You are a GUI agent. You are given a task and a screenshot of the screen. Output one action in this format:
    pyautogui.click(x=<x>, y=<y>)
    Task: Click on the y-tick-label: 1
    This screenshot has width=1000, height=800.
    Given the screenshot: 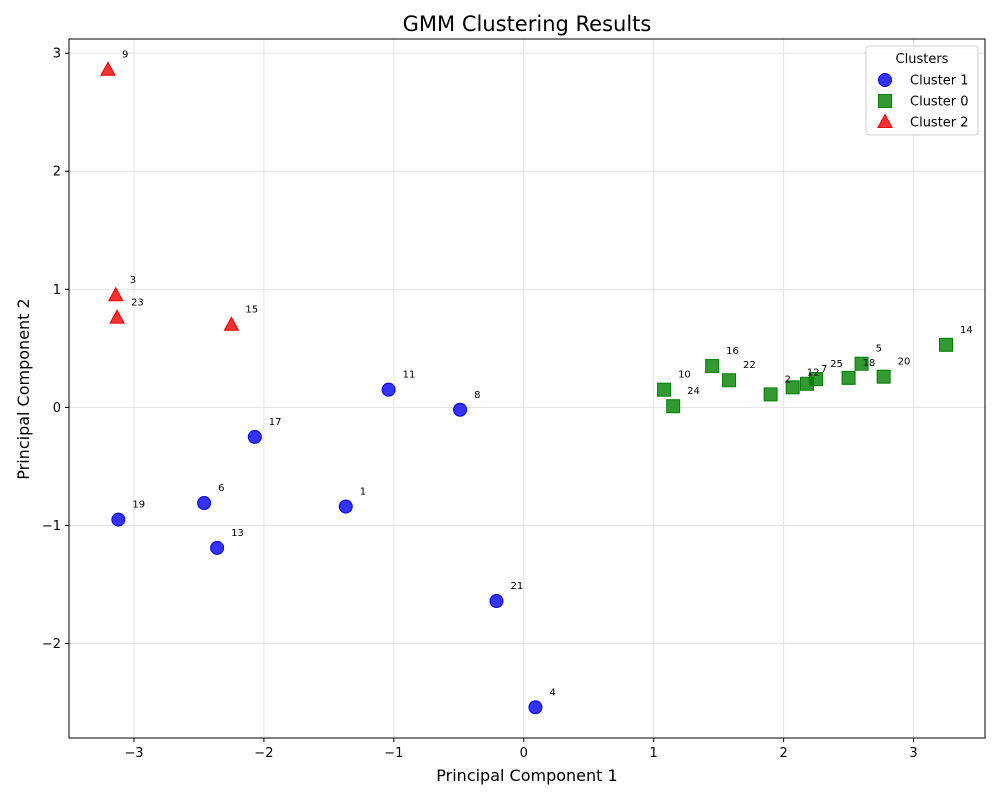 What is the action you would take?
    pyautogui.click(x=57, y=290)
    